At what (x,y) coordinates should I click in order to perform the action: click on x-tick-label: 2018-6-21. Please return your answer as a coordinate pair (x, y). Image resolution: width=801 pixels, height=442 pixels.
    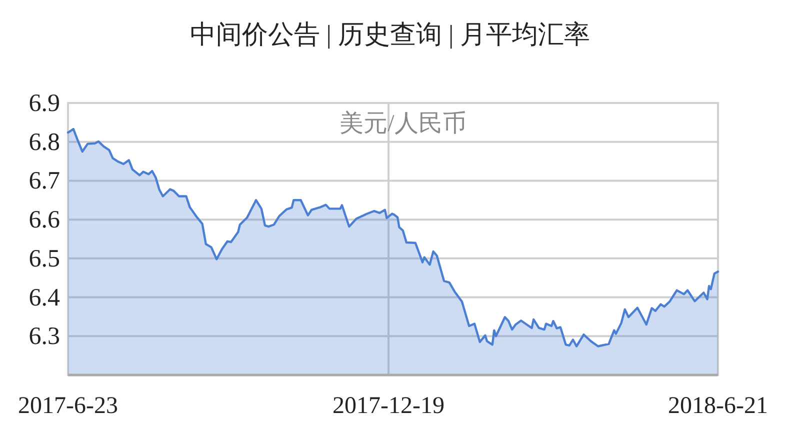
    Looking at the image, I should click on (718, 406).